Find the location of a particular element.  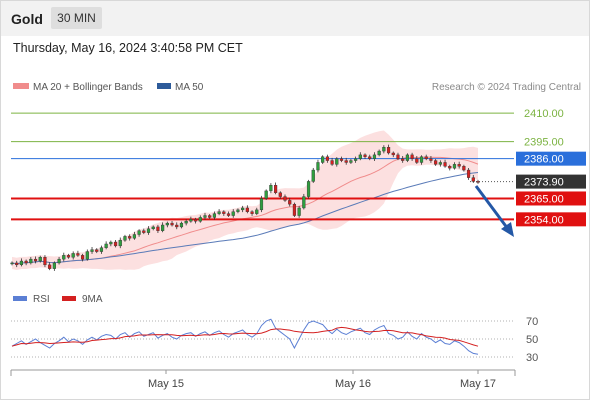

rsi-level-label-0: 70 is located at coordinates (532, 322).